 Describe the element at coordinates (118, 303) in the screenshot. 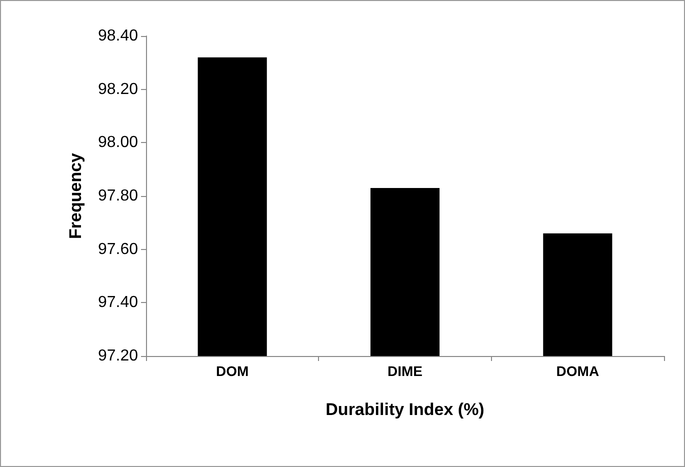

I see `y-tick-label: 97.40` at that location.